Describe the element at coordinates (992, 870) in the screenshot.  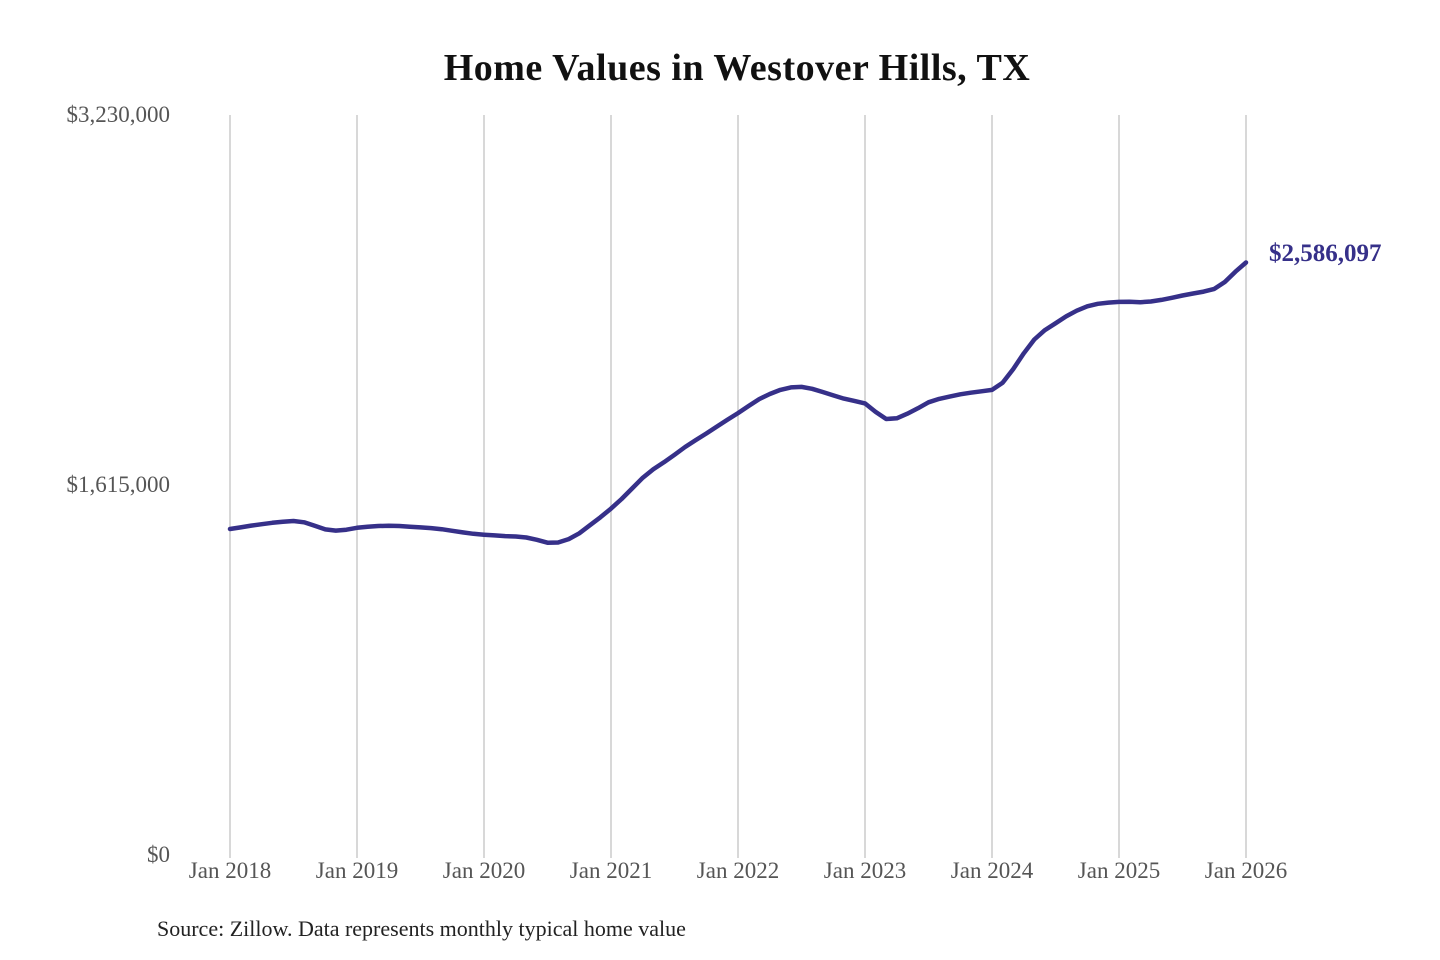
I see `x-tick-label: Jan 2024` at that location.